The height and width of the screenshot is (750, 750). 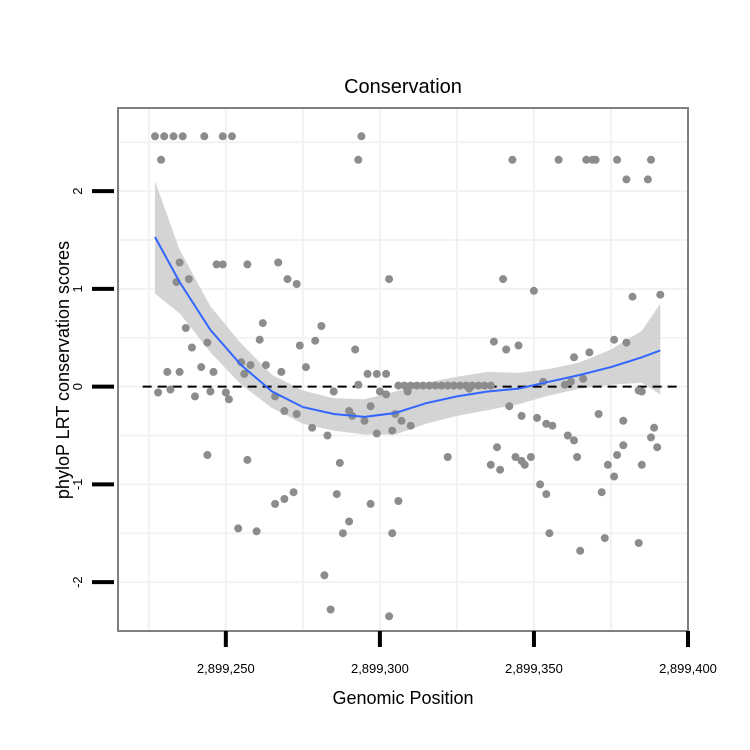 What do you see at coordinates (380, 668) in the screenshot?
I see `x-tick-label: 2,899,300` at bounding box center [380, 668].